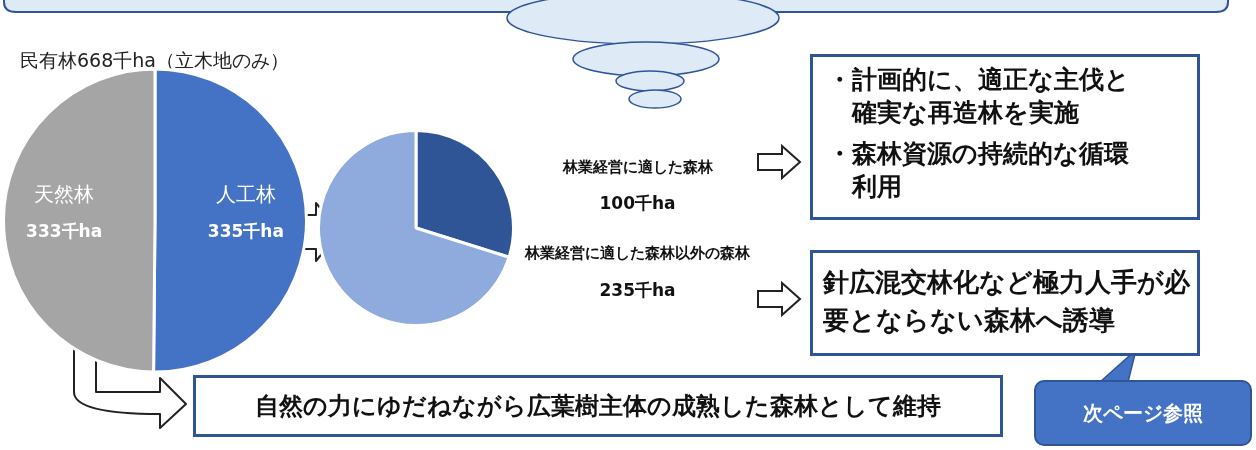  I want to click on slice-label: 天然林, so click(64, 193).